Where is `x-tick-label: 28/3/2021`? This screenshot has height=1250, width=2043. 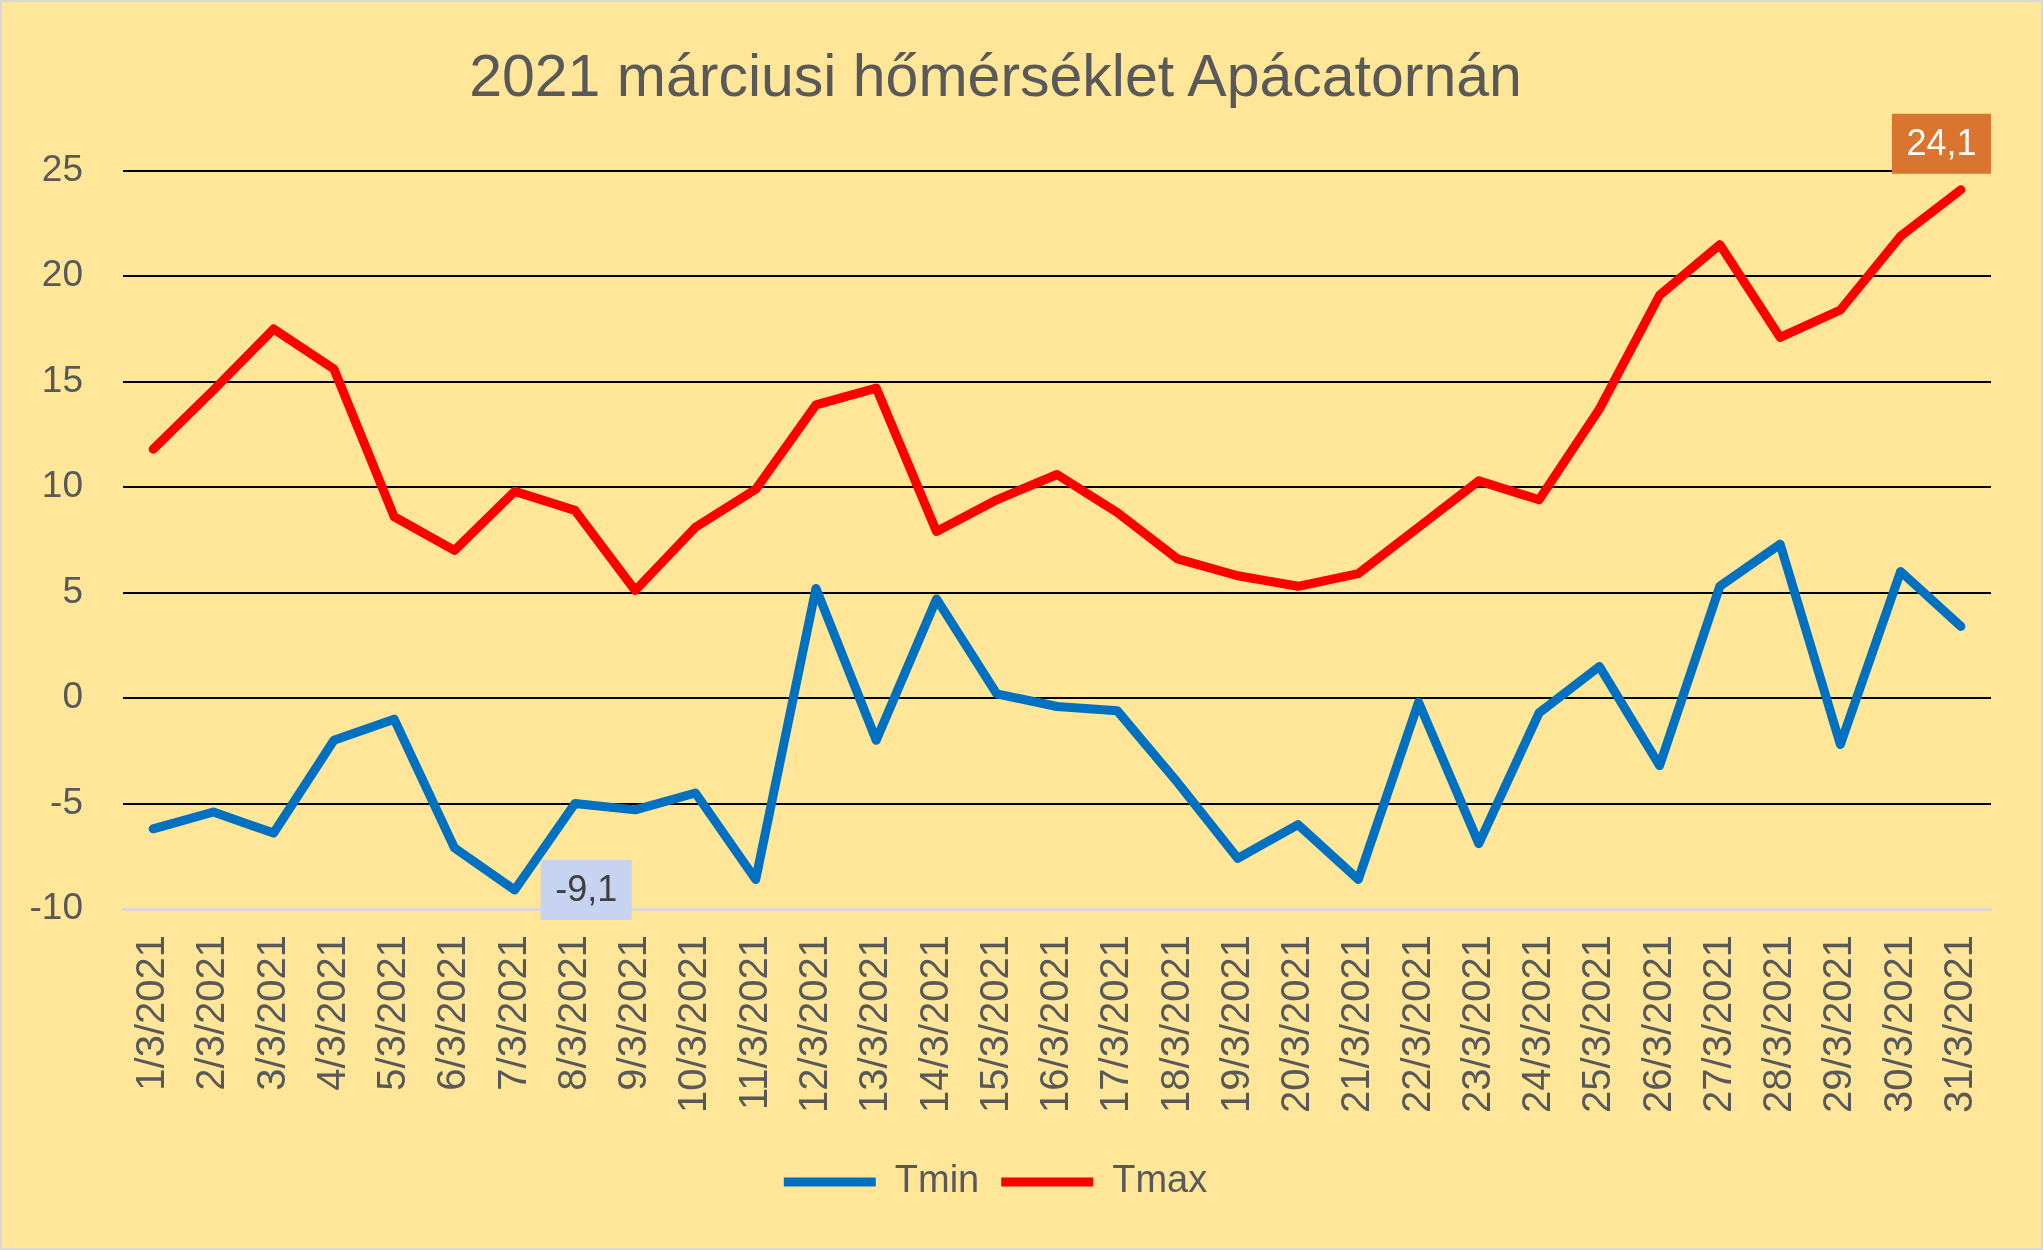
x-tick-label: 28/3/2021 is located at coordinates (1777, 1024).